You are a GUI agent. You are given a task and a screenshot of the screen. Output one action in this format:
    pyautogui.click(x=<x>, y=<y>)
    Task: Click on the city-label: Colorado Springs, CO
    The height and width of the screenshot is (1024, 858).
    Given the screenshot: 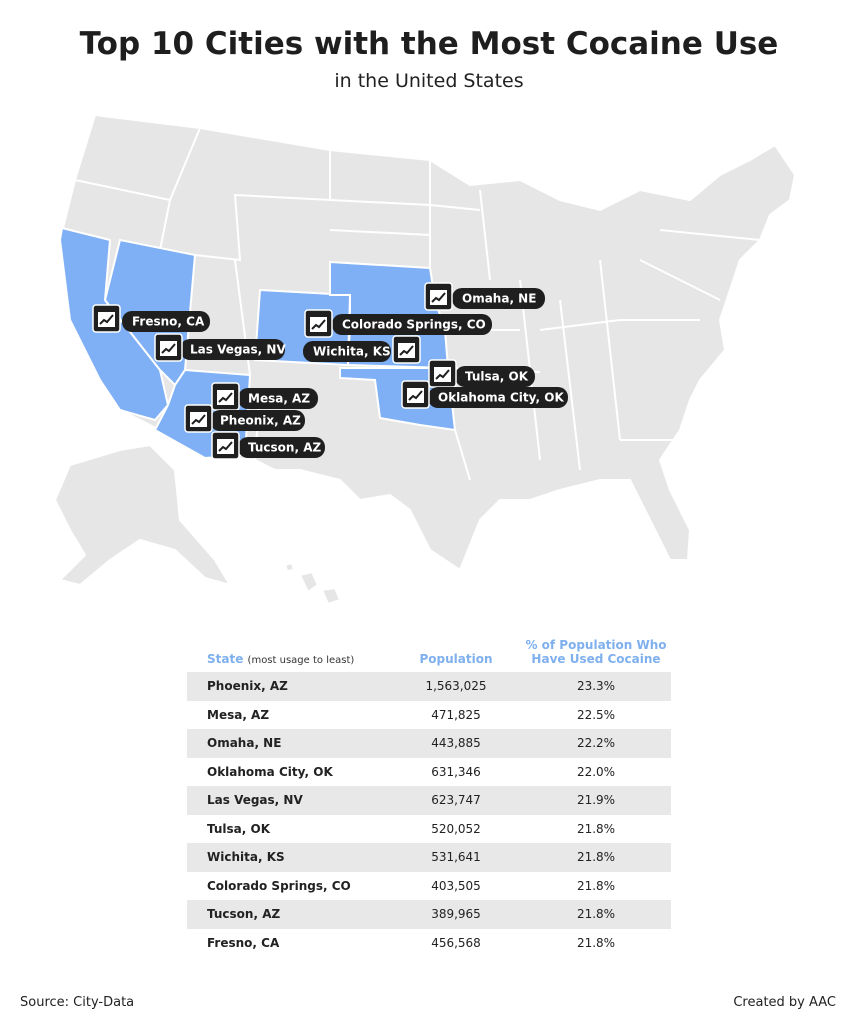 What is the action you would take?
    pyautogui.click(x=414, y=325)
    